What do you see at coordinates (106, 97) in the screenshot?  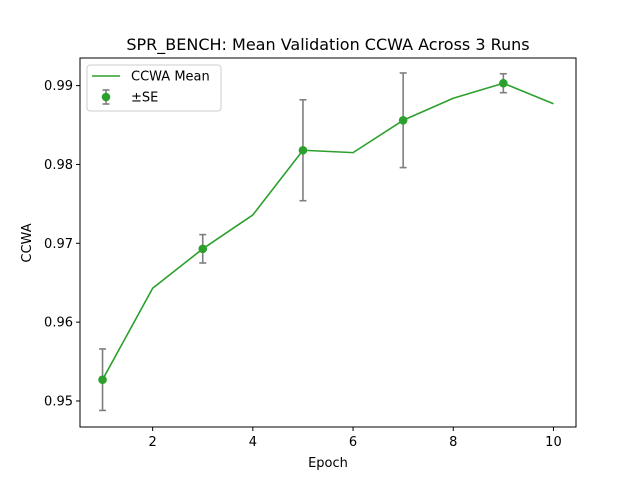 I see `legend-marker-swatch` at bounding box center [106, 97].